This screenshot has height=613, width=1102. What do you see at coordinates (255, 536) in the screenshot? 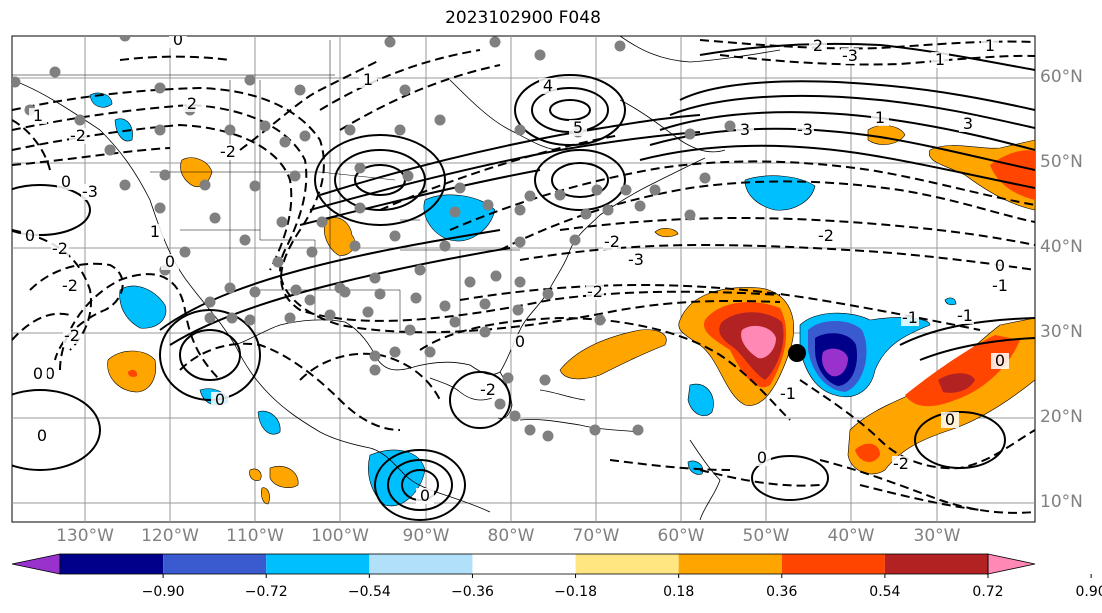
I see `lon-label: 110°W` at bounding box center [255, 536].